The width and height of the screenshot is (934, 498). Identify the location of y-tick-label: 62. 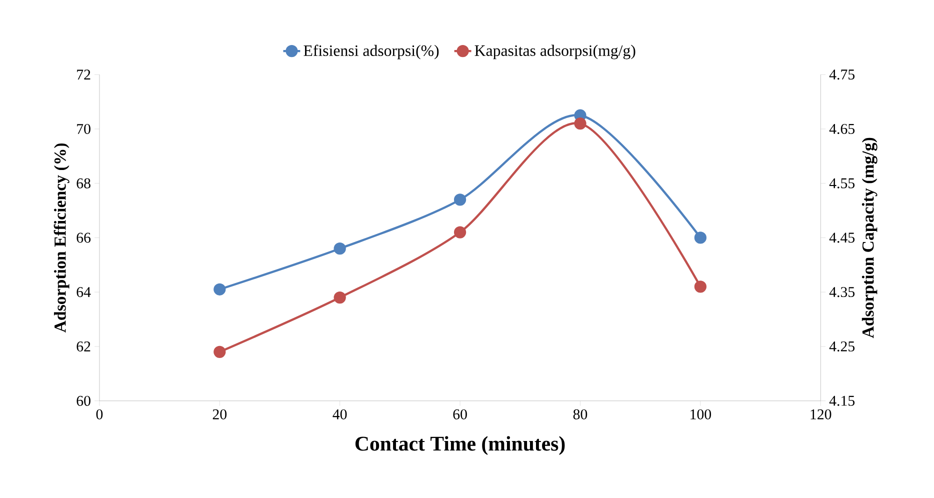
(83, 346).